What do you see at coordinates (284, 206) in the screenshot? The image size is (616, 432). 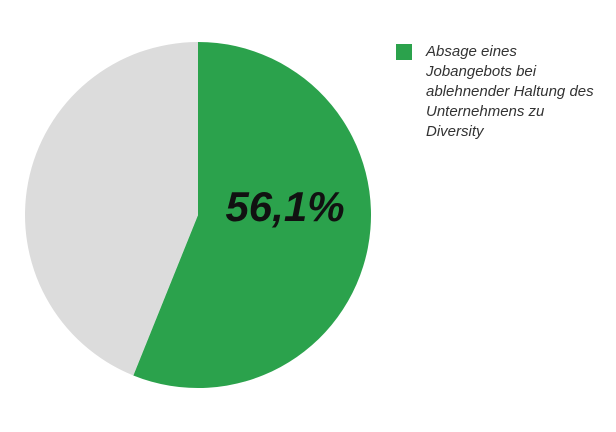 I see `data-label: 56,1%` at bounding box center [284, 206].